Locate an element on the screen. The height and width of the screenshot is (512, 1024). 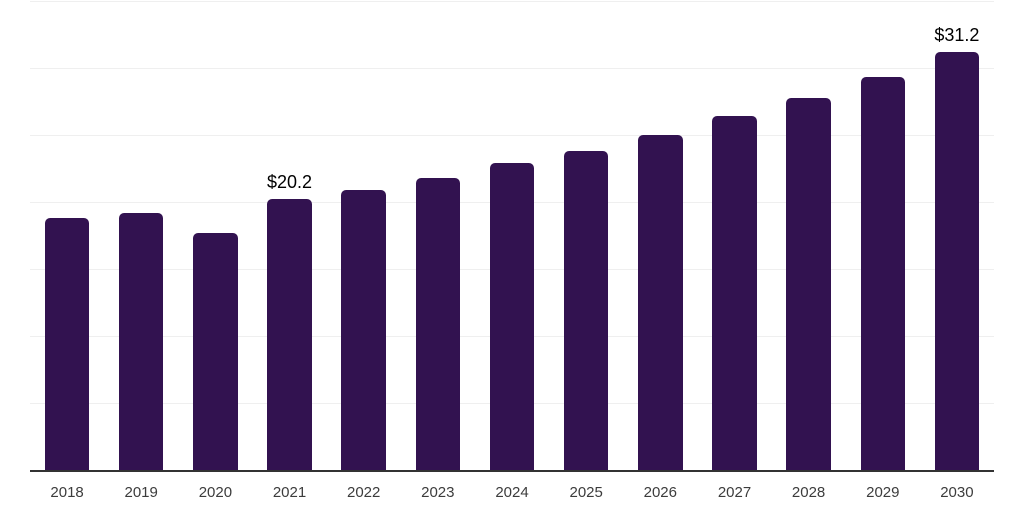
bar-2029 is located at coordinates (883, 273).